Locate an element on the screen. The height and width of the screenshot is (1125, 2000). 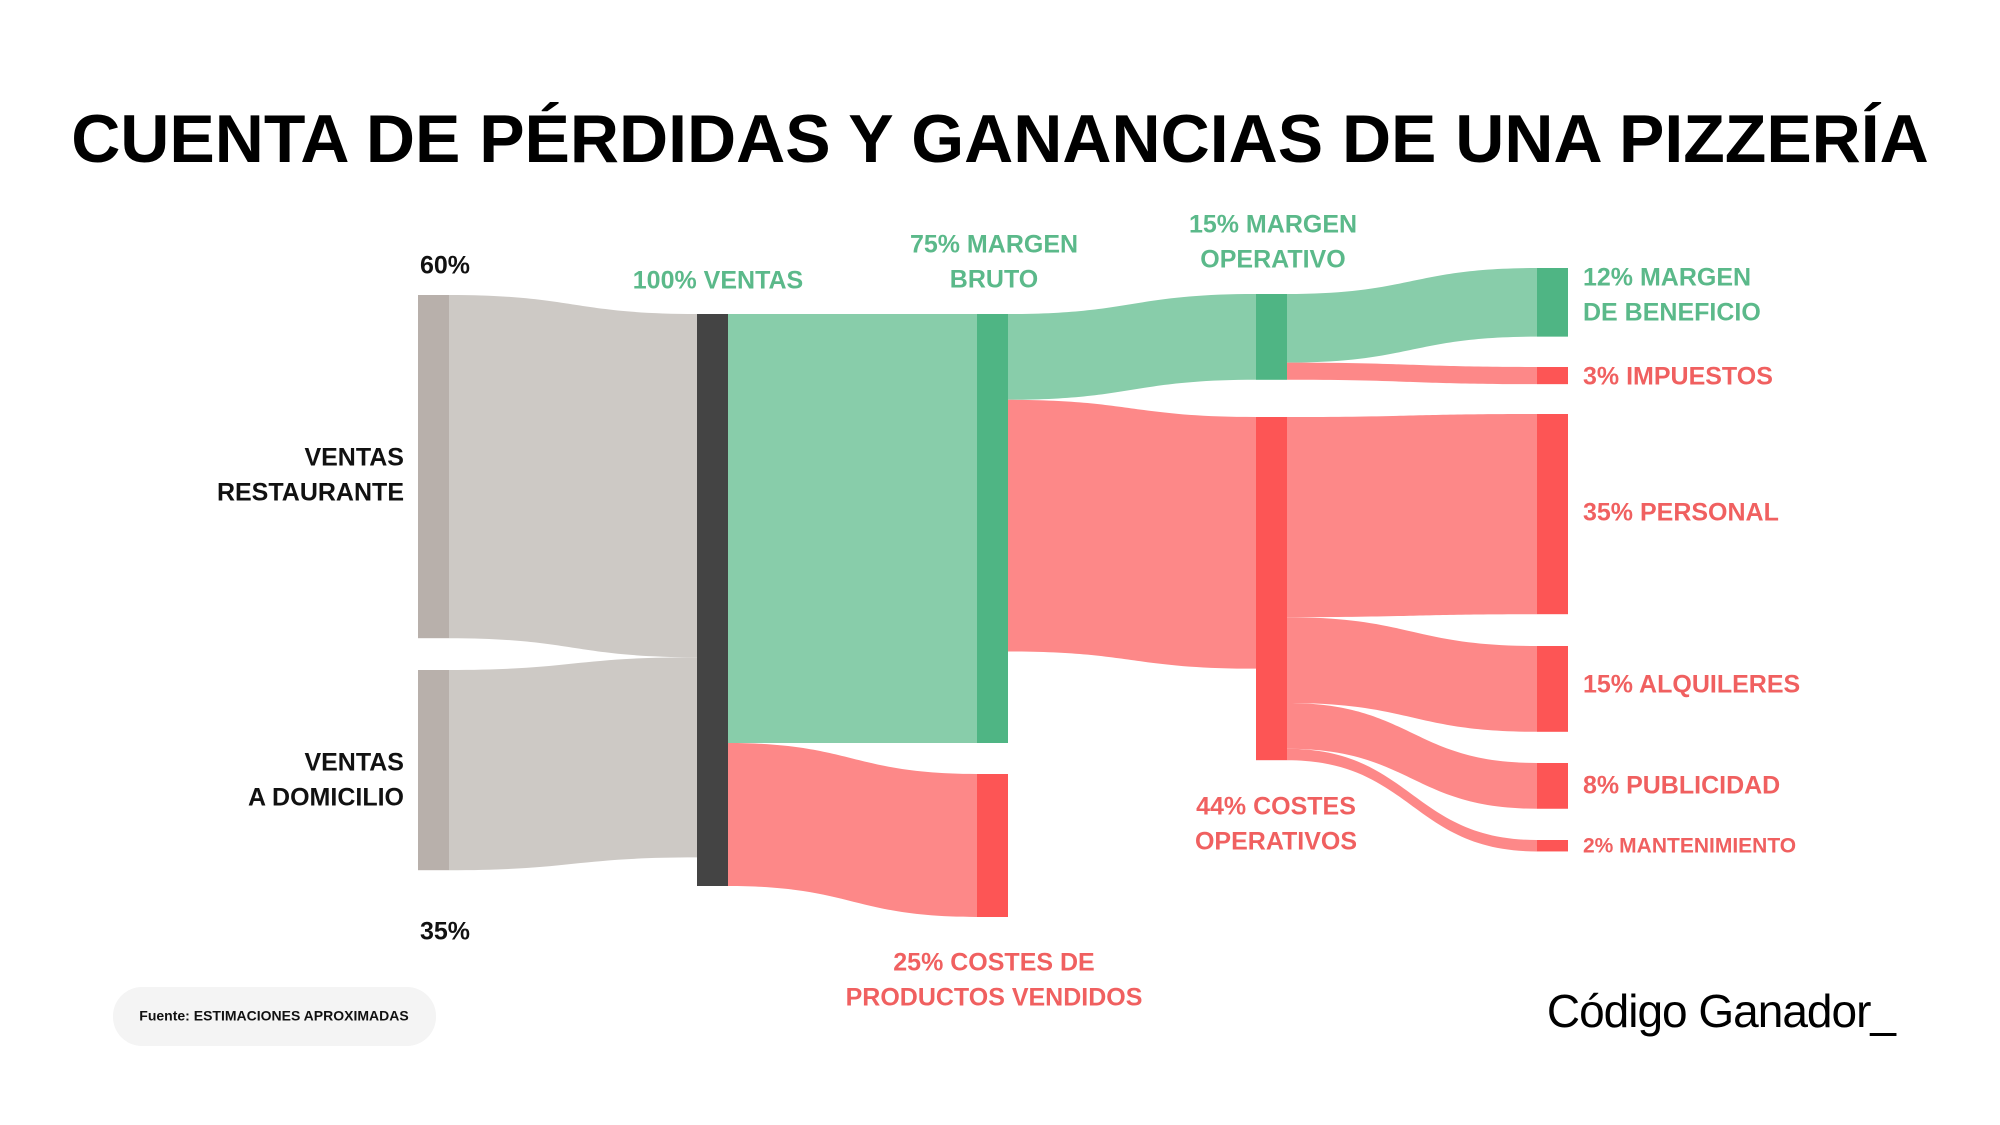
node-label: 2% MANTENIMIENTO is located at coordinates (1689, 846).